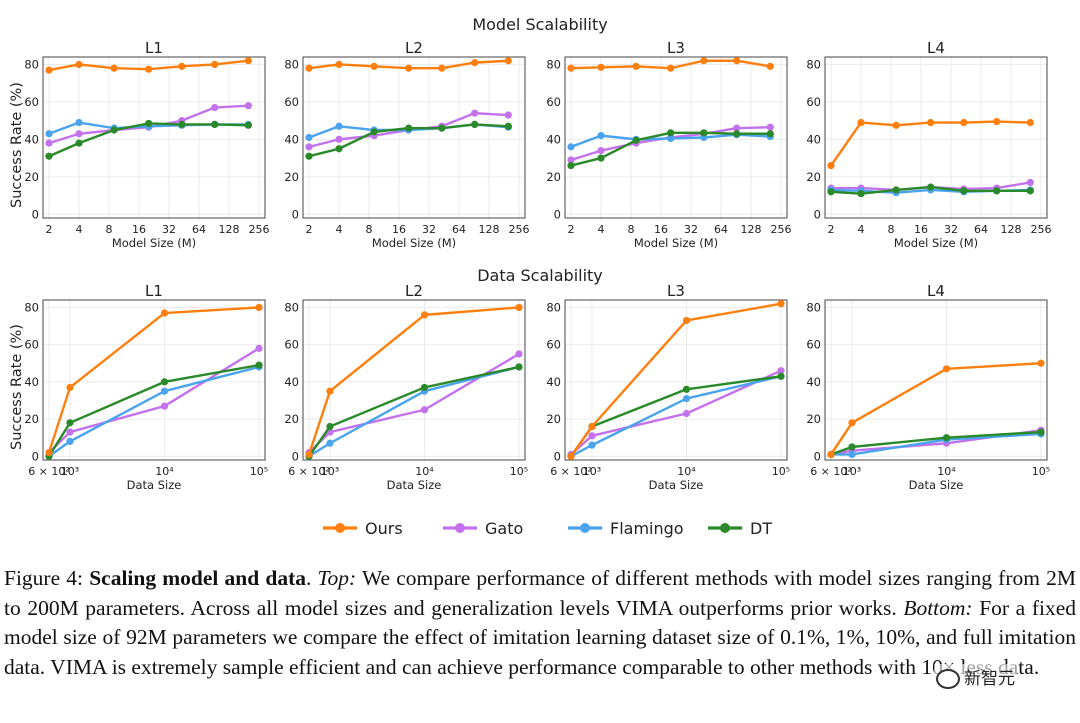 The height and width of the screenshot is (723, 1080). Describe the element at coordinates (676, 485) in the screenshot. I see `x-axis-label: Data Size` at that location.